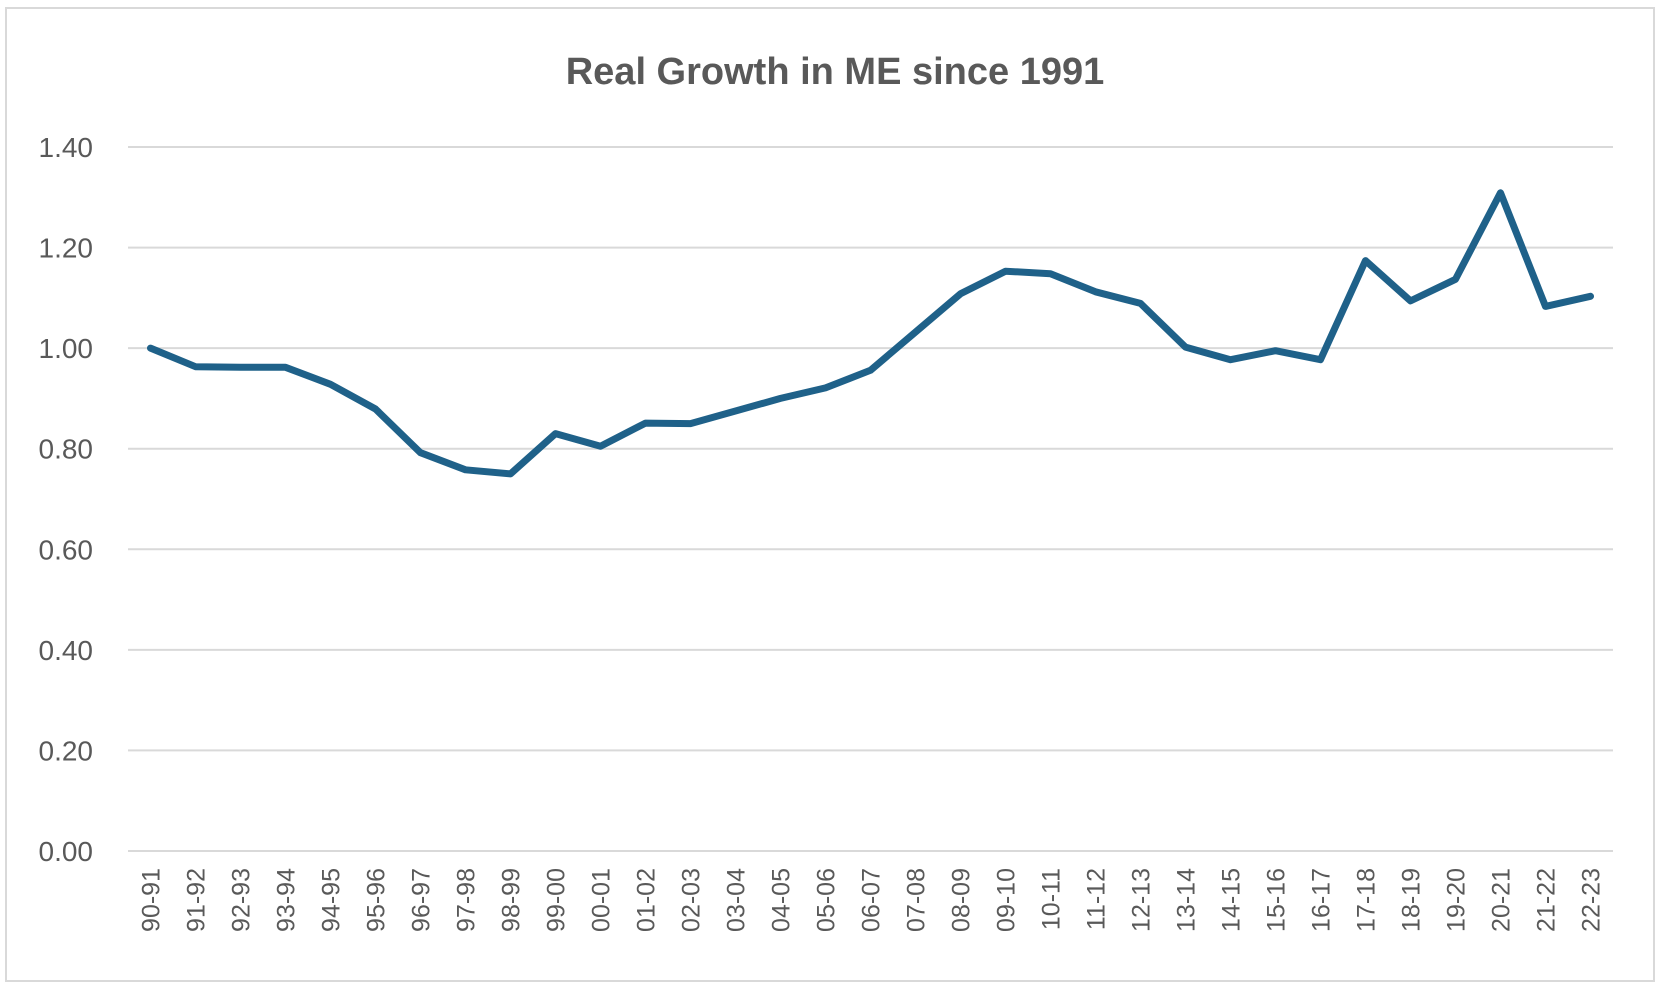  Describe the element at coordinates (1457, 900) in the screenshot. I see `x-tick-label: 19-20` at that location.